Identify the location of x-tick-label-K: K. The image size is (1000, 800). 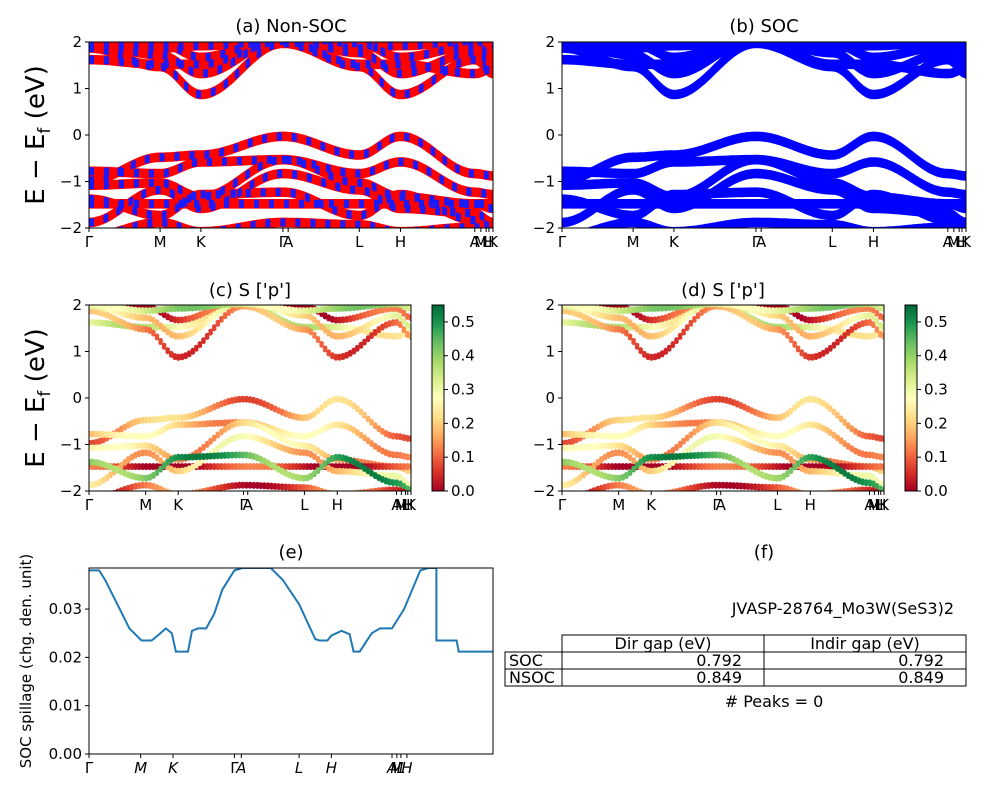
(178, 505).